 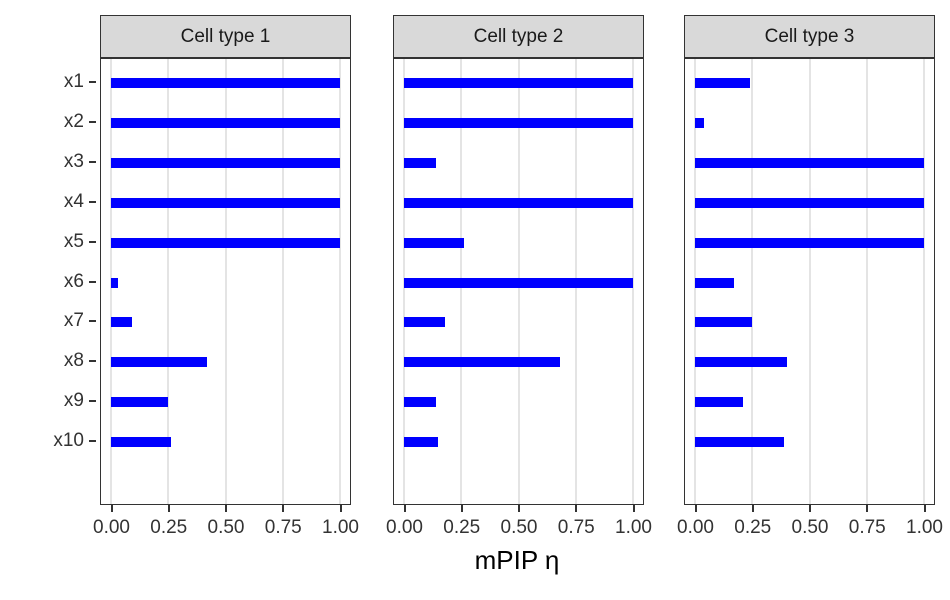 What do you see at coordinates (92, 441) in the screenshot?
I see `y-axis-tick-x10` at bounding box center [92, 441].